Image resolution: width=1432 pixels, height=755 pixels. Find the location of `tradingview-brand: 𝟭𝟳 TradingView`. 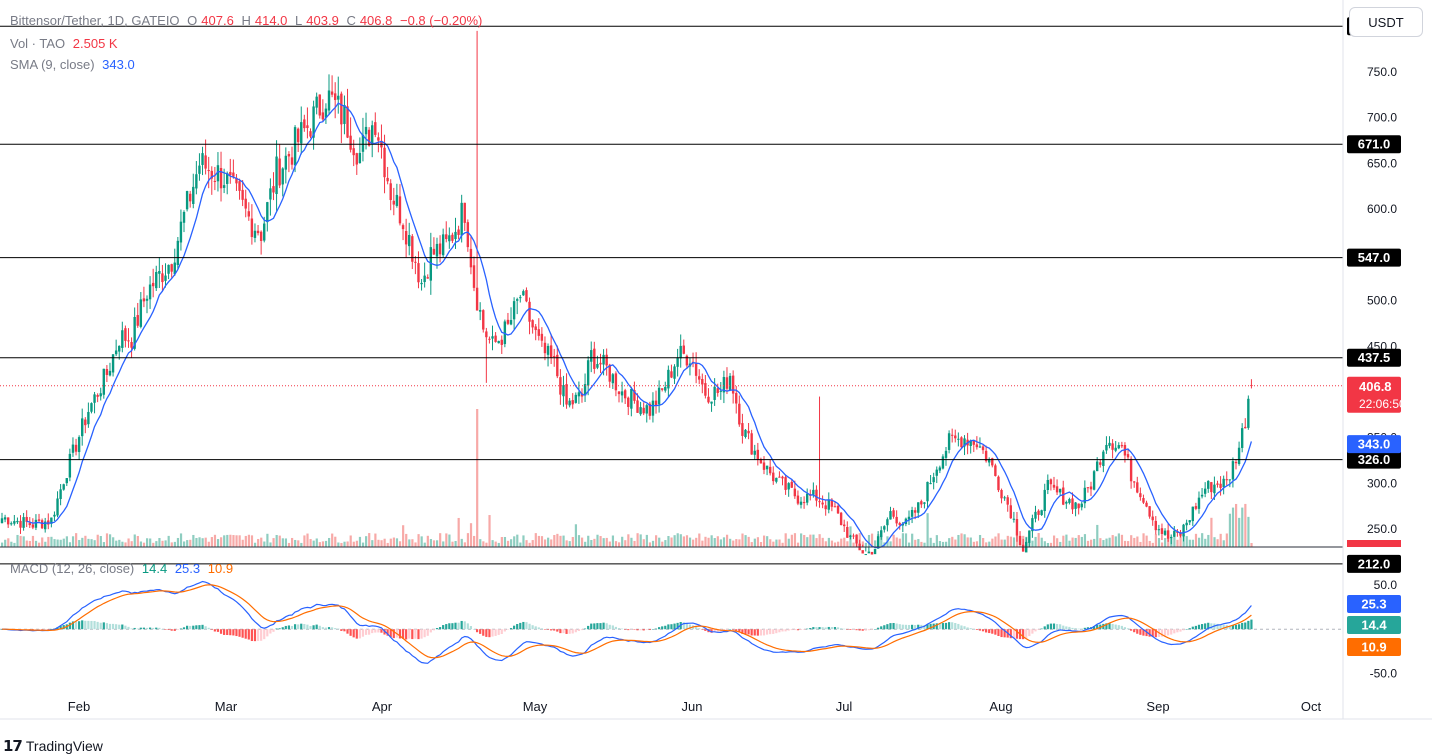

tradingview-brand: 𝟭𝟳 TradingView is located at coordinates (53, 746).